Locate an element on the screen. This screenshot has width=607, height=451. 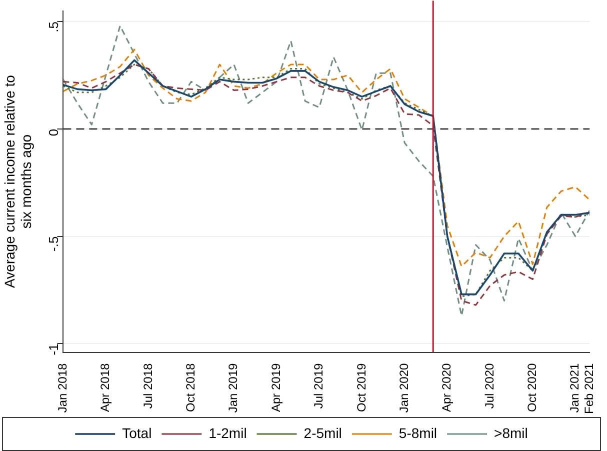
x-tick-label: Jul 2018 is located at coordinates (147, 385).